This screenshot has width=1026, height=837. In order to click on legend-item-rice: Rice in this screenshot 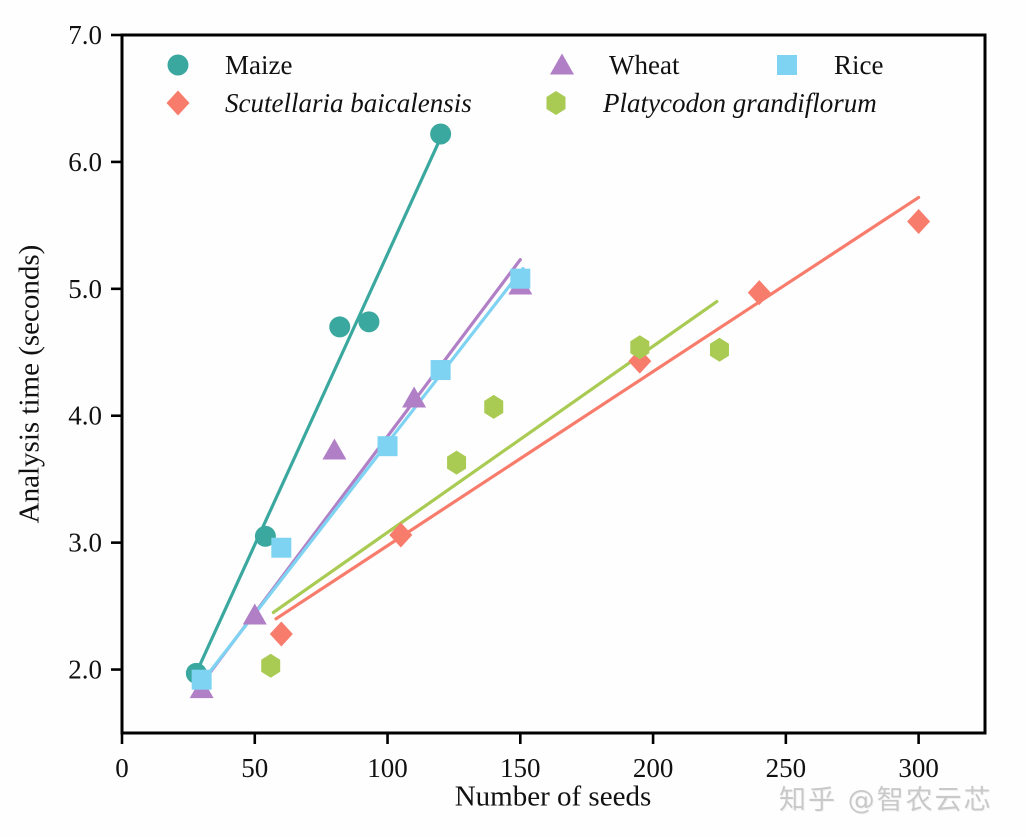, I will do `click(827, 65)`.